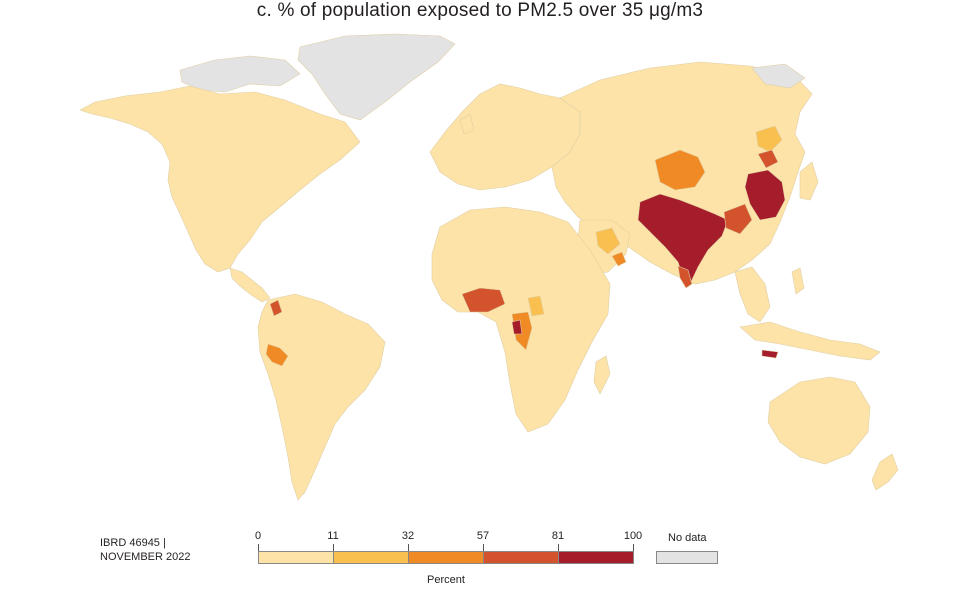 The height and width of the screenshot is (591, 960). I want to click on beijing-region, so click(768, 159).